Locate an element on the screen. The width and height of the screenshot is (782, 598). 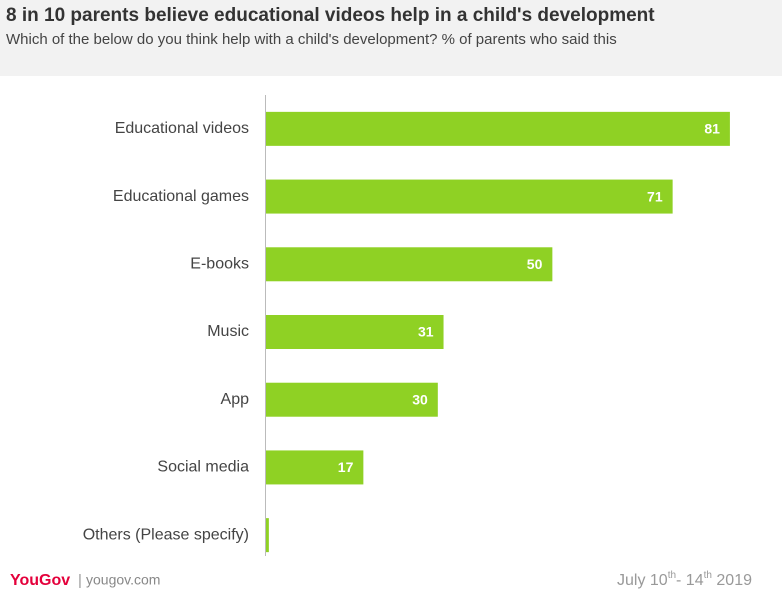
value-label: 71 is located at coordinates (655, 196).